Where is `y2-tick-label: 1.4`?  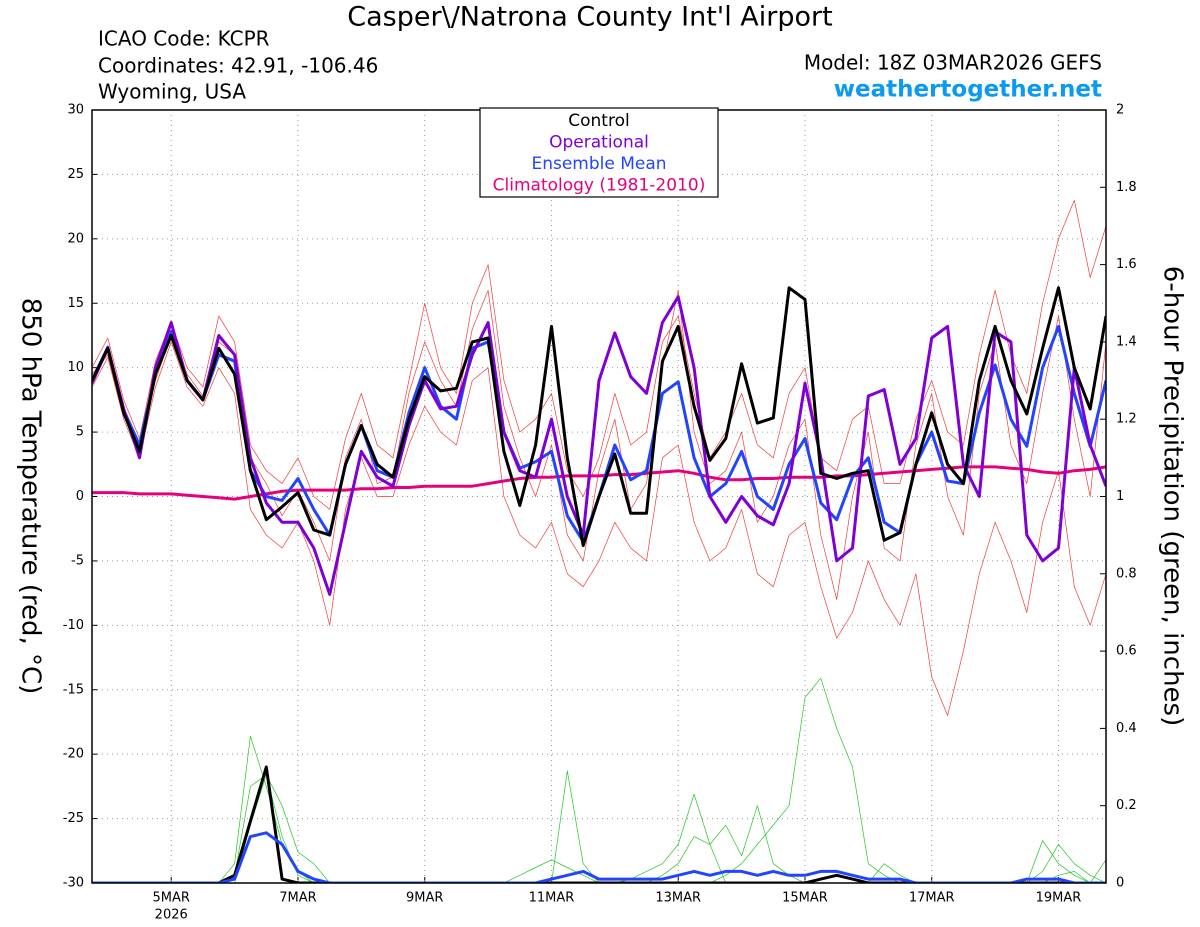 y2-tick-label: 1.4 is located at coordinates (1126, 341).